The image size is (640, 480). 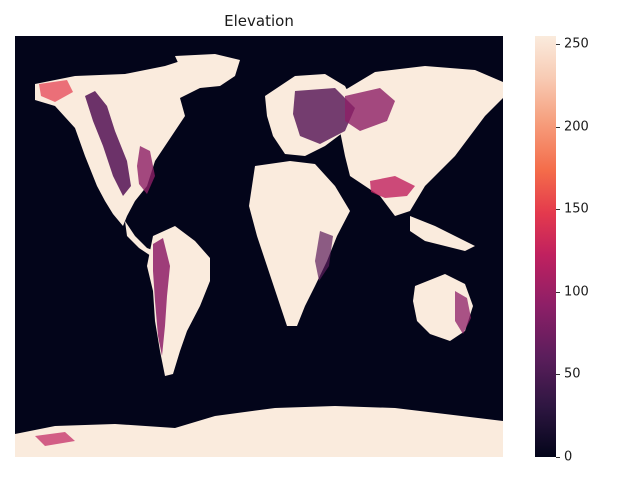 I want to click on landmass-north-america, so click(x=130, y=142).